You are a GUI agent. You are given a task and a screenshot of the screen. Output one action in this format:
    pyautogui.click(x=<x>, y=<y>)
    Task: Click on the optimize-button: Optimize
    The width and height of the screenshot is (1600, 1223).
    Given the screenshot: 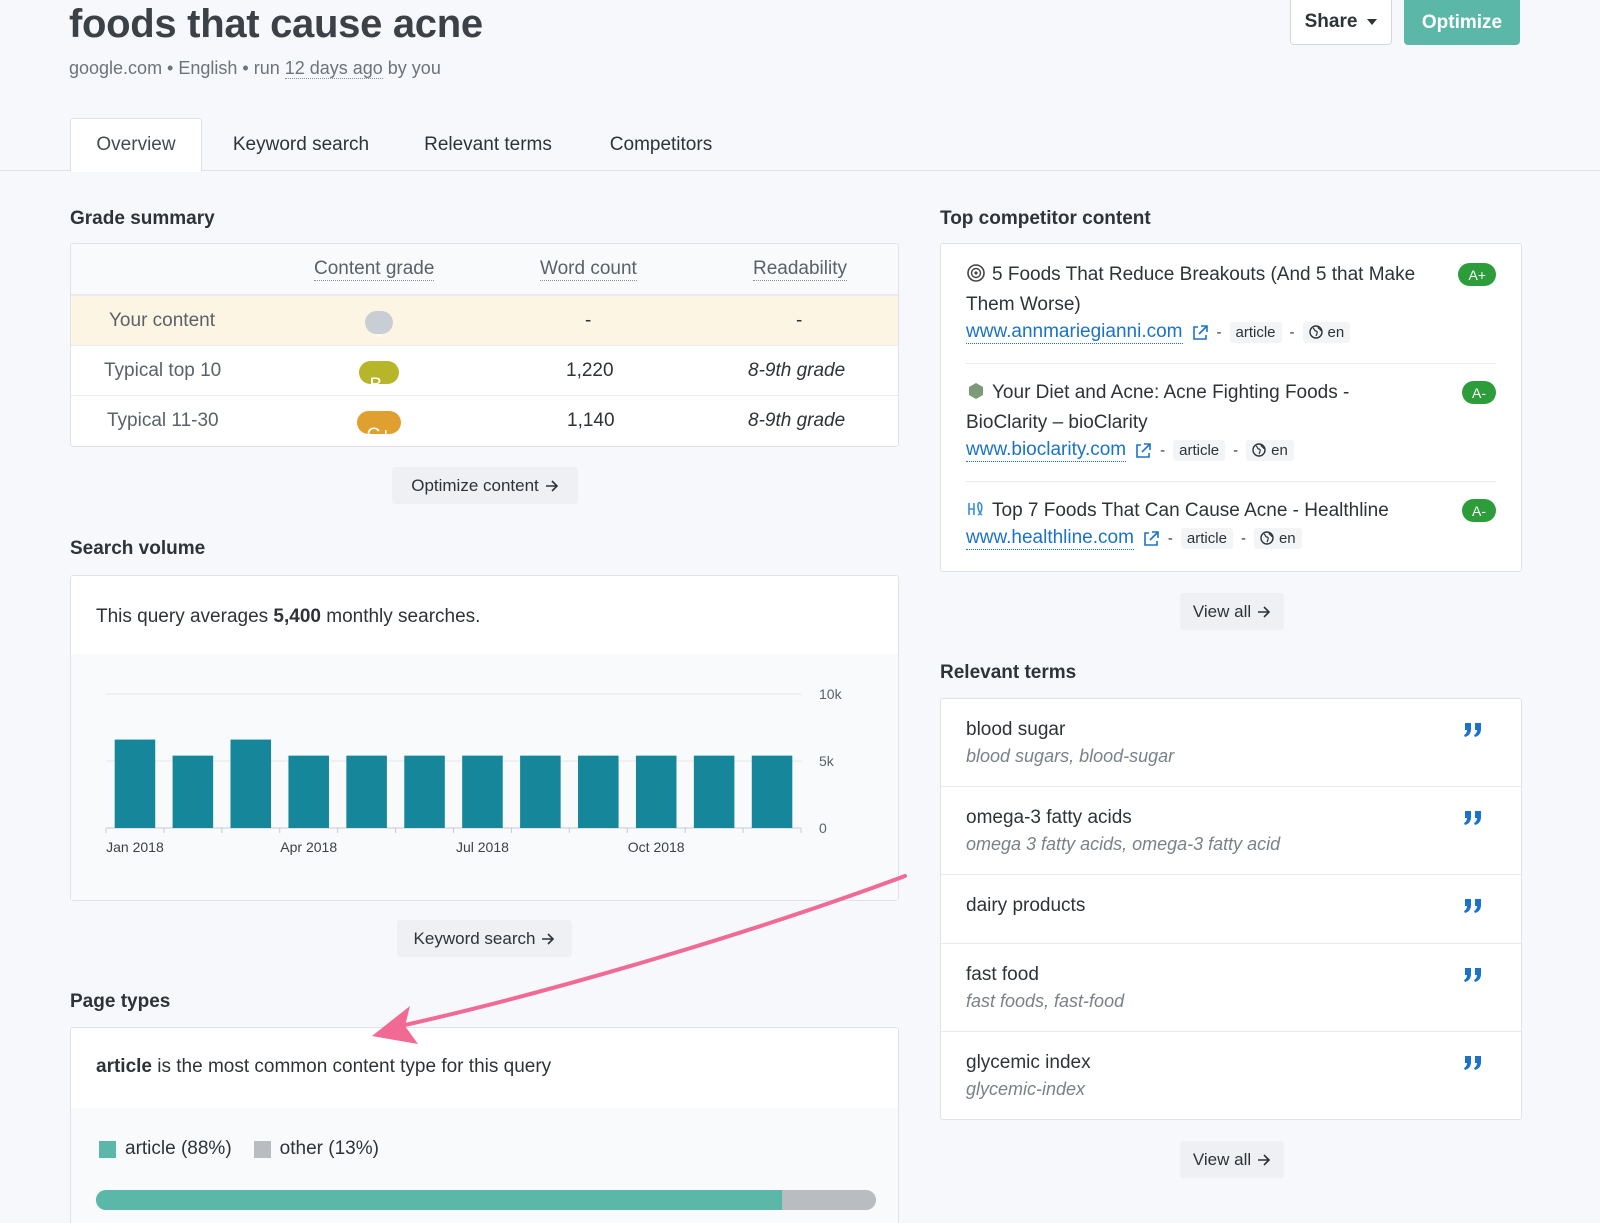 What is the action you would take?
    pyautogui.click(x=1462, y=22)
    